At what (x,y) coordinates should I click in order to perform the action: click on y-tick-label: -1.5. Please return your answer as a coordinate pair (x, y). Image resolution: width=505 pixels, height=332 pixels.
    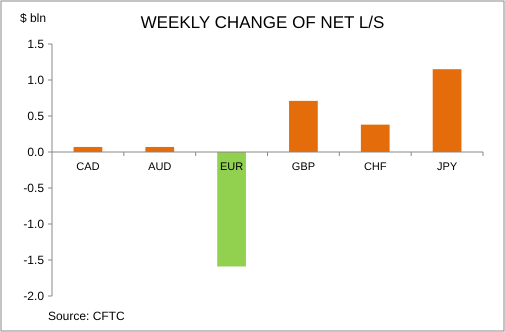
    Looking at the image, I should click on (33, 260).